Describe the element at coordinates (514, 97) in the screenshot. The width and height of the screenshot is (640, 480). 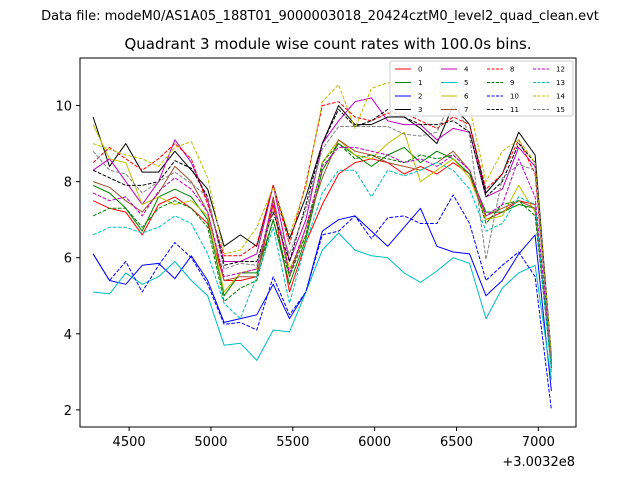
I see `legend-label: 10` at that location.